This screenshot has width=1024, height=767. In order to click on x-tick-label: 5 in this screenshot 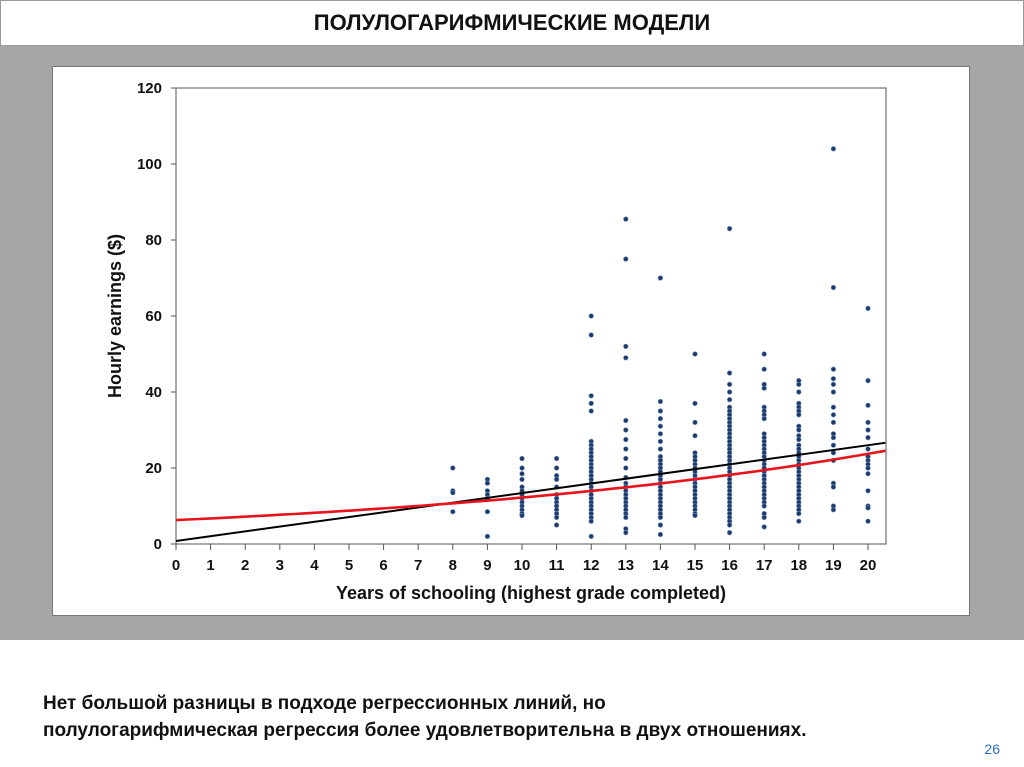, I will do `click(349, 565)`.